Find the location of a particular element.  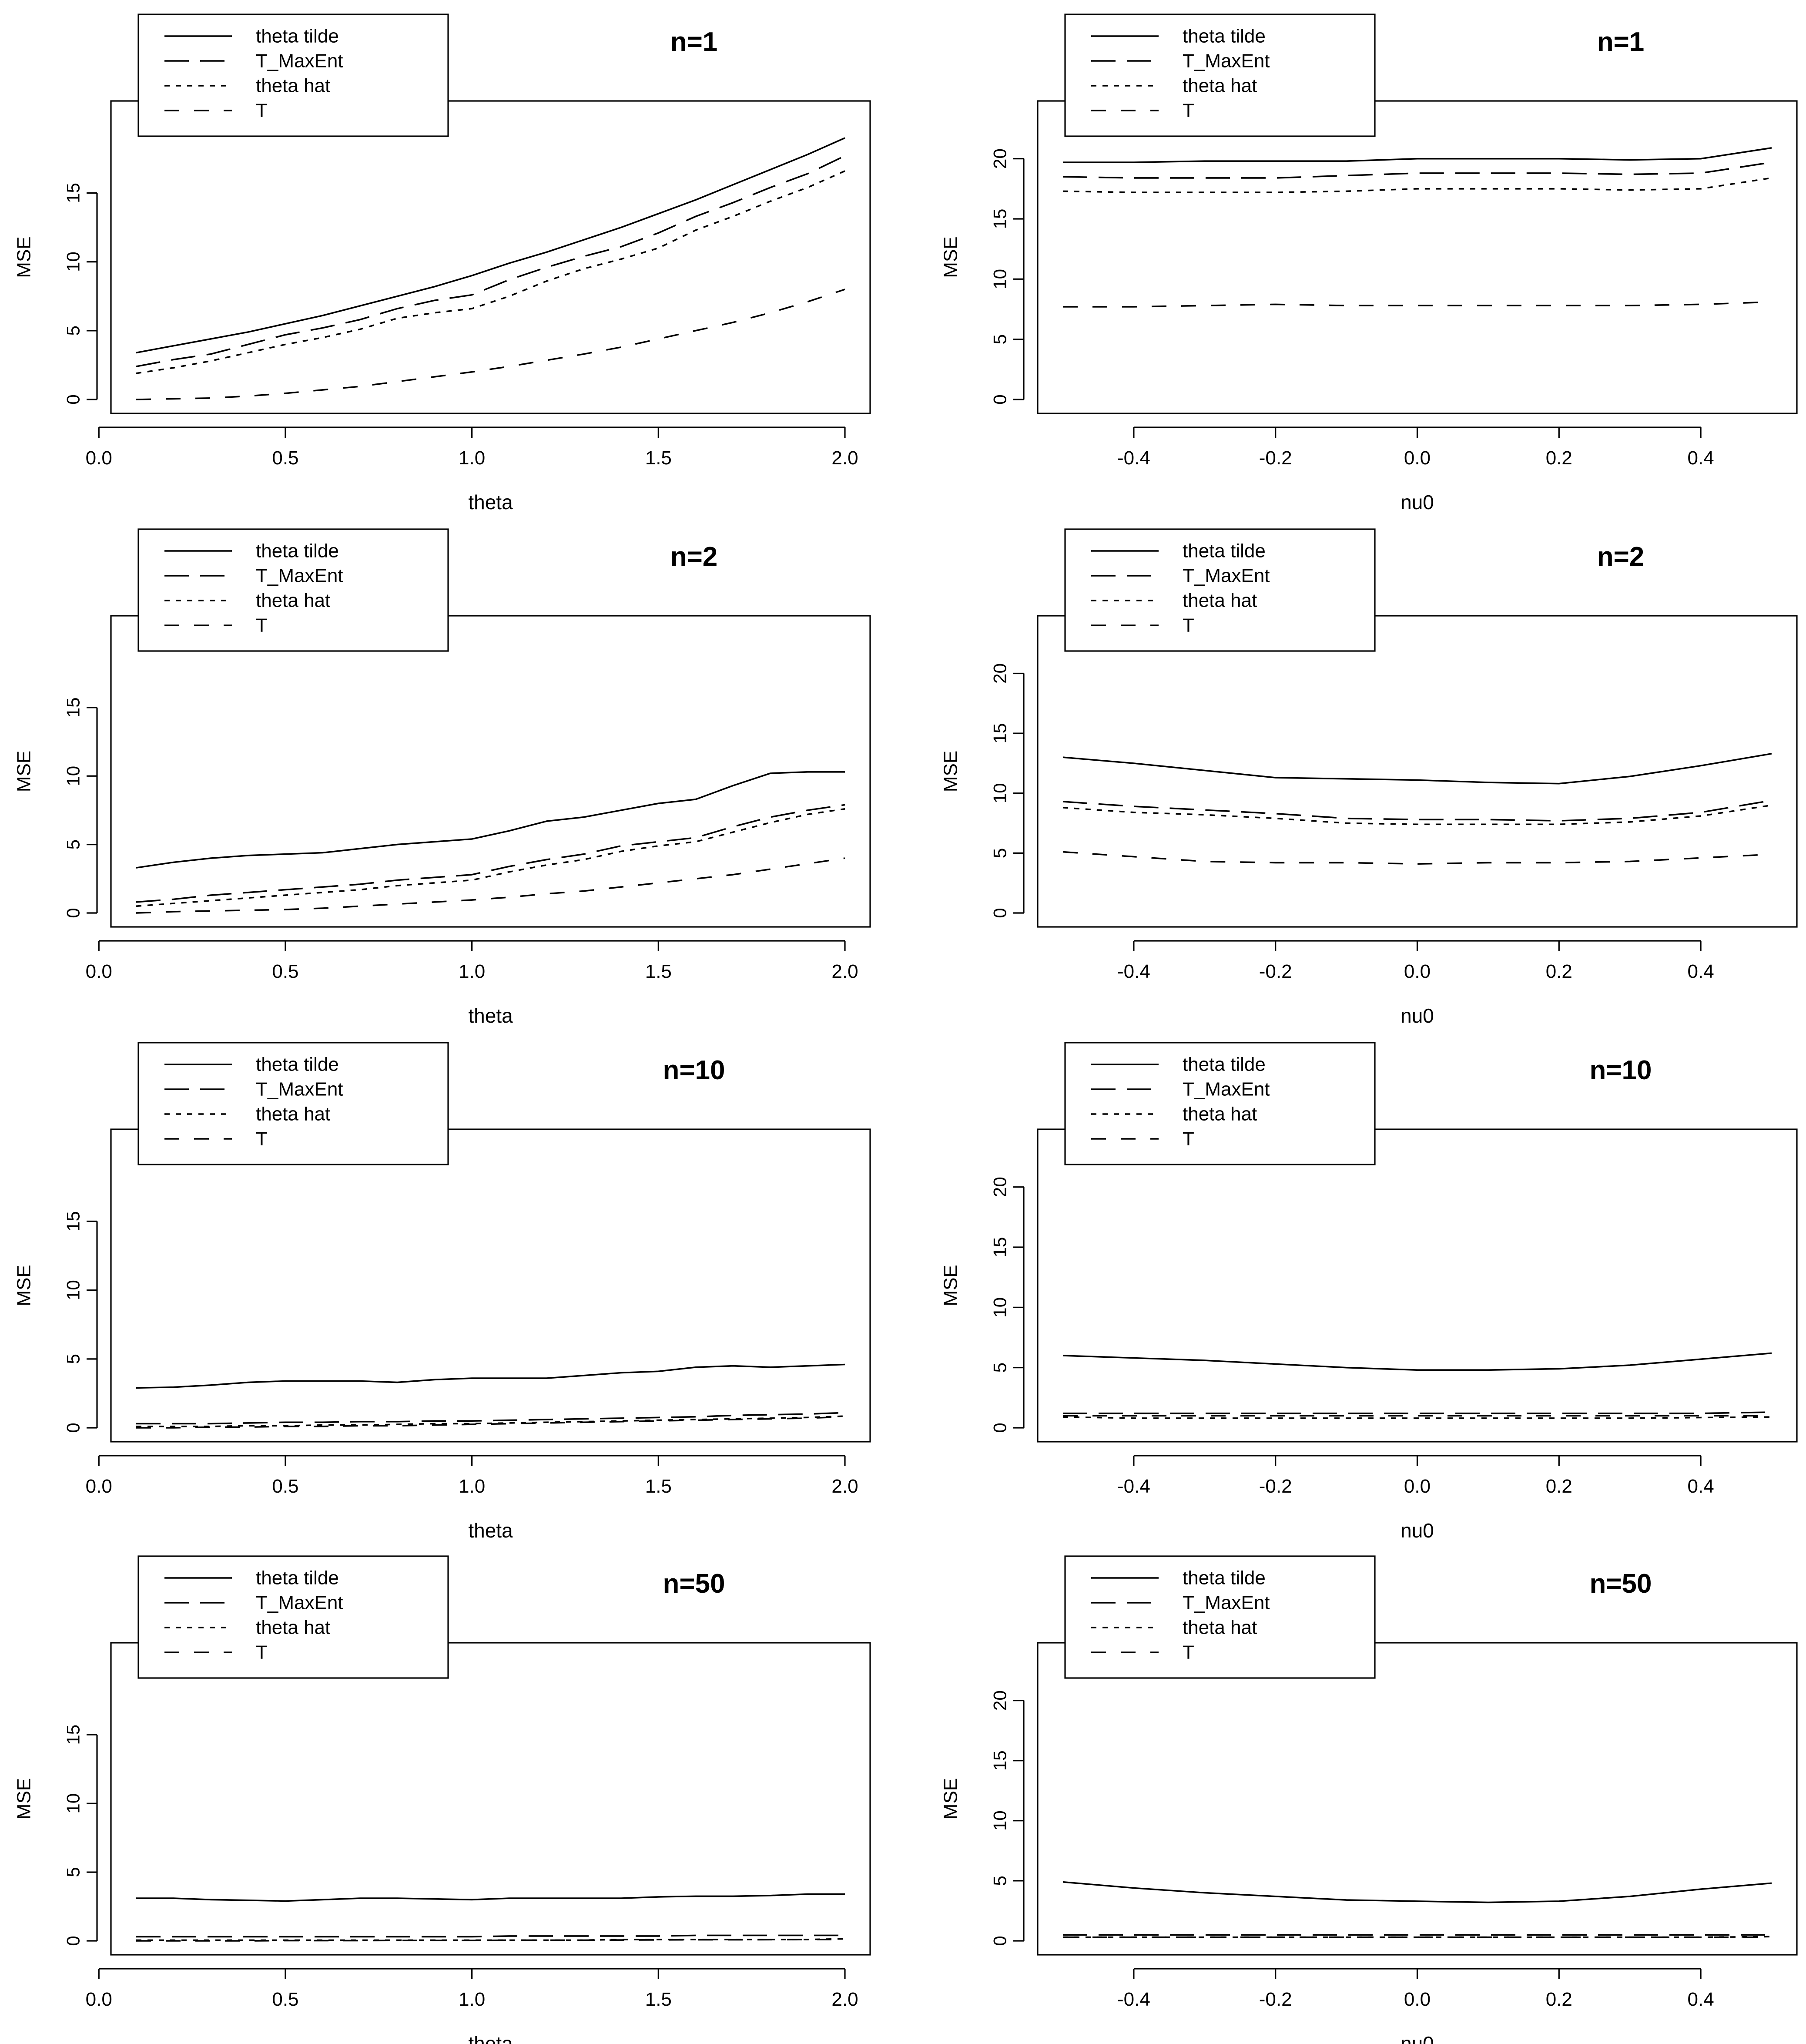

x-tick-label: 1.5 is located at coordinates (658, 1487).